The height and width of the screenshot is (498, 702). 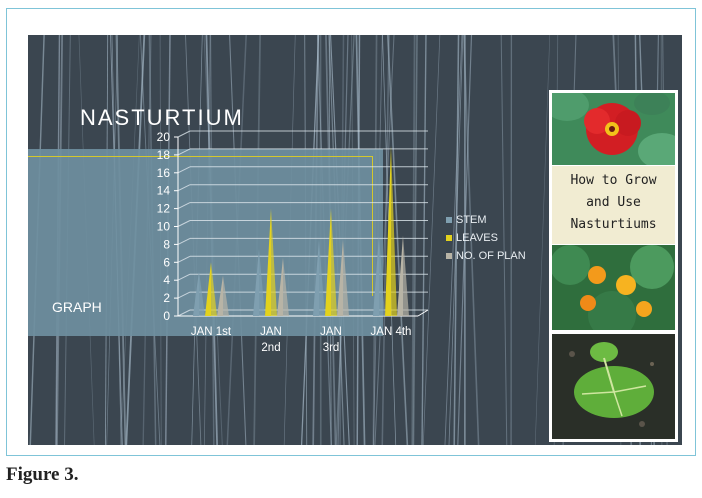 What do you see at coordinates (164, 191) in the screenshot?
I see `y-tick-label: 14` at bounding box center [164, 191].